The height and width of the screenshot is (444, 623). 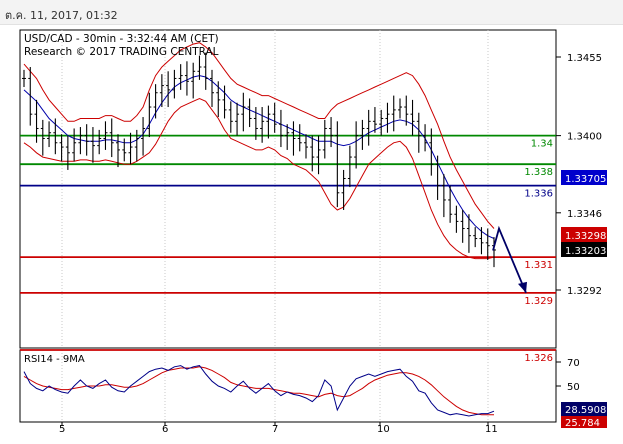 What do you see at coordinates (538, 194) in the screenshot?
I see `level-label-2: 1.336` at bounding box center [538, 194].